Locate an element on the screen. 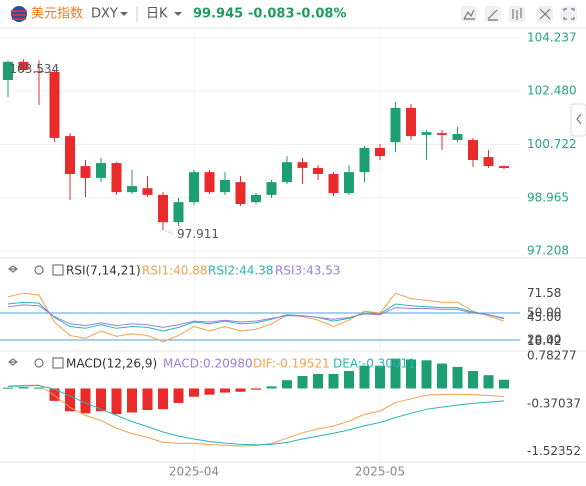 The image size is (586, 486). y-tick-label: 98.965 is located at coordinates (548, 197).